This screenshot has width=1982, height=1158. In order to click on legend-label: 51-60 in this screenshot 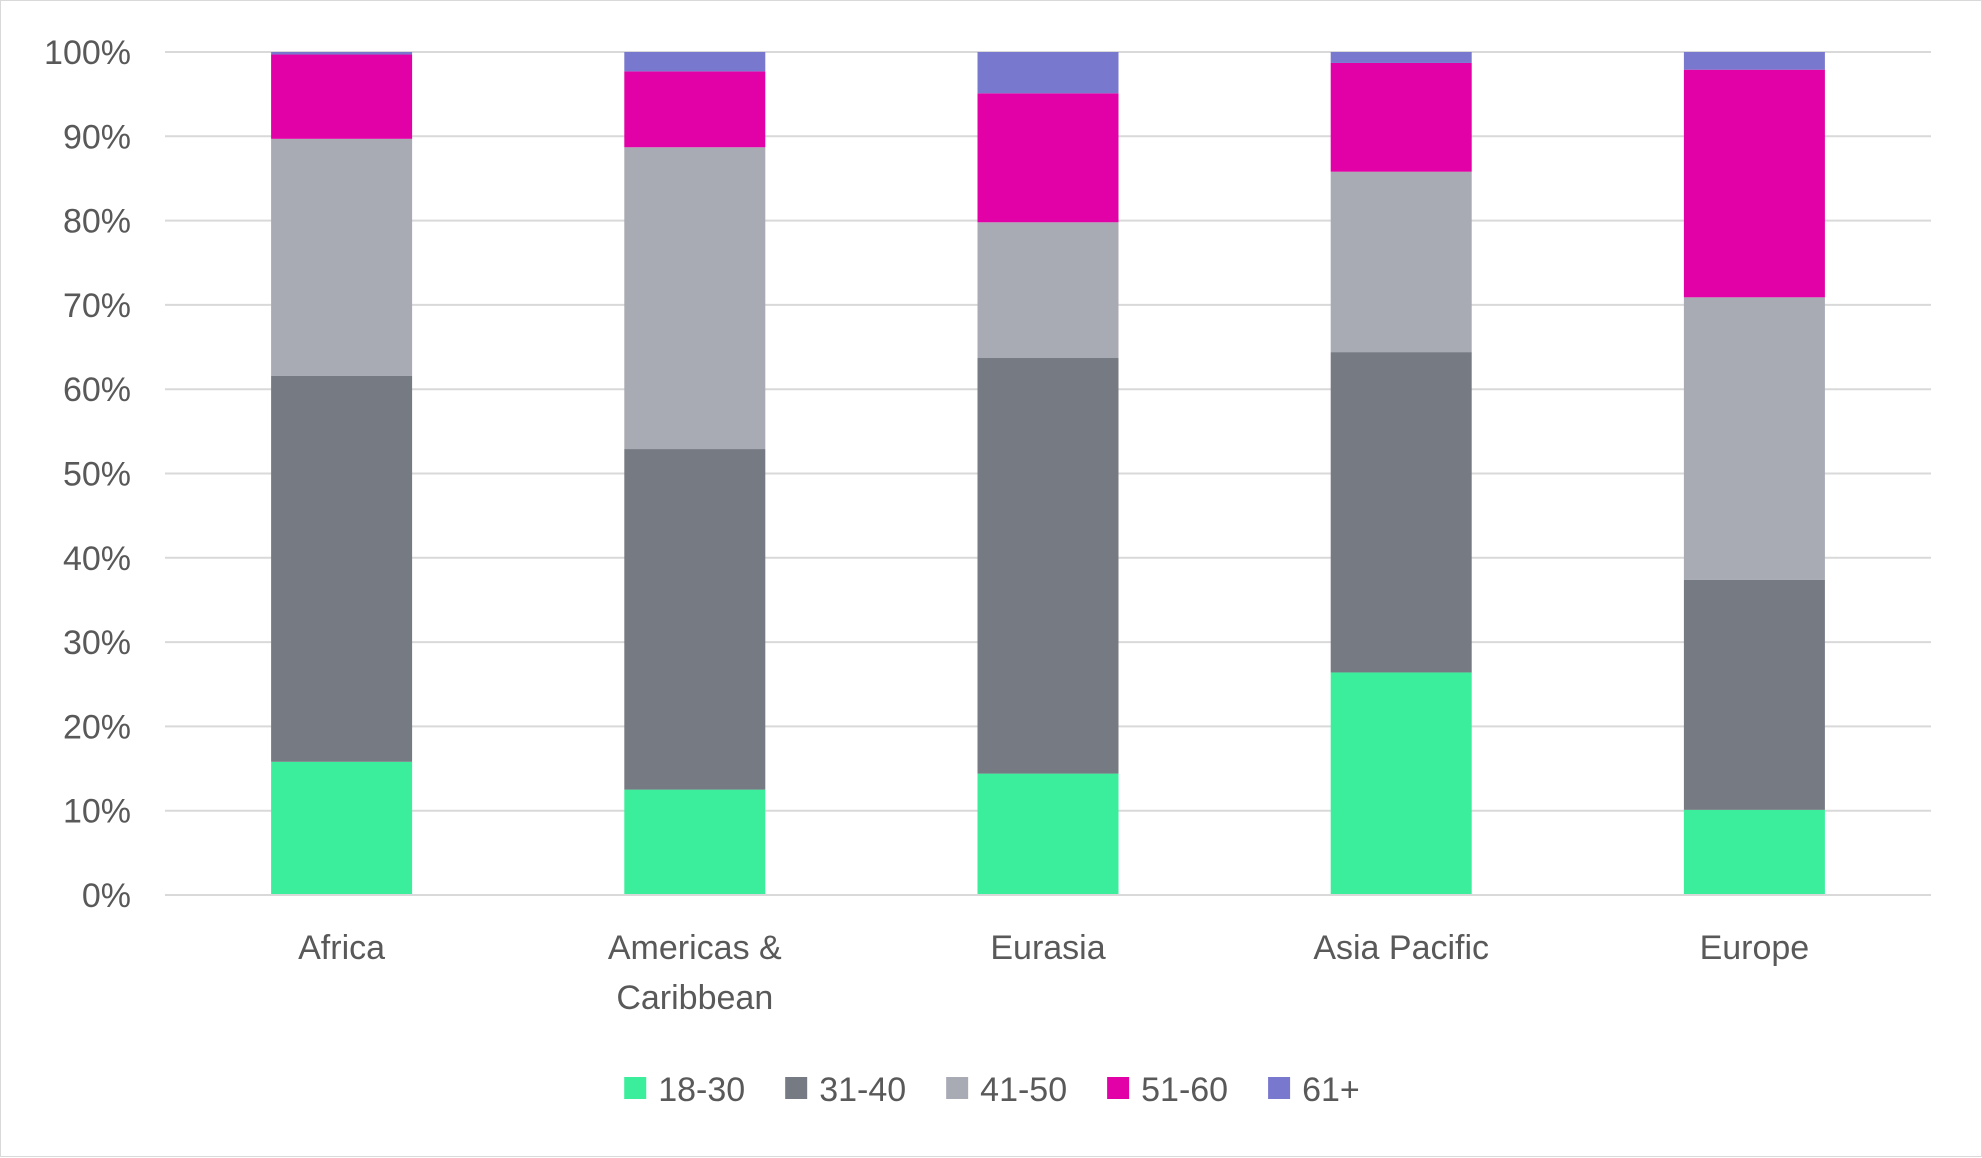, I will do `click(1184, 1090)`.